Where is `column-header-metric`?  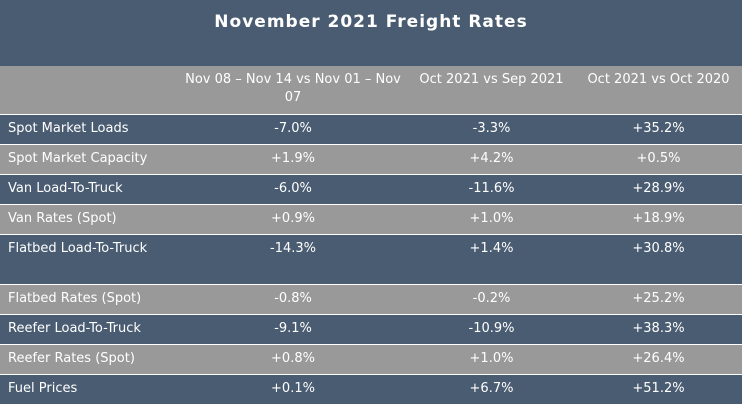
column-header-metric is located at coordinates (89, 90).